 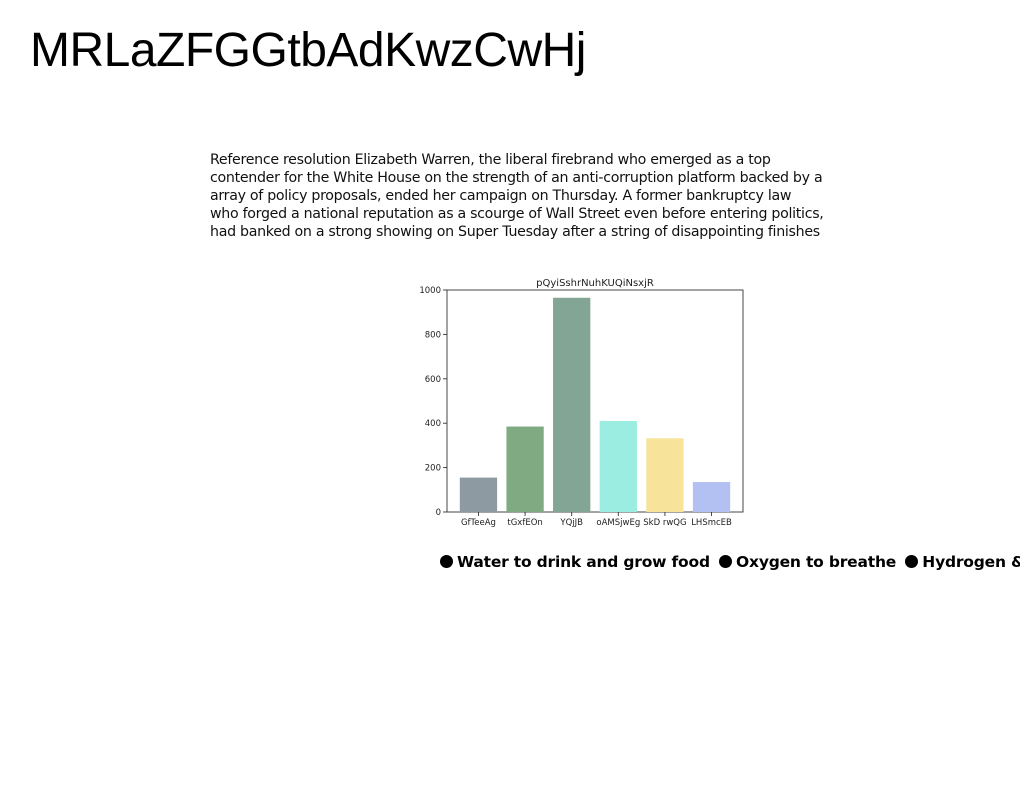 What do you see at coordinates (433, 380) in the screenshot?
I see `y-tick-label: 600` at bounding box center [433, 380].